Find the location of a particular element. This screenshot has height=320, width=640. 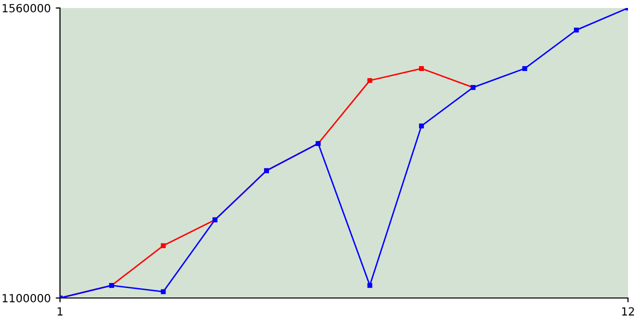

y-tick-label: 1100000 is located at coordinates (26, 298).